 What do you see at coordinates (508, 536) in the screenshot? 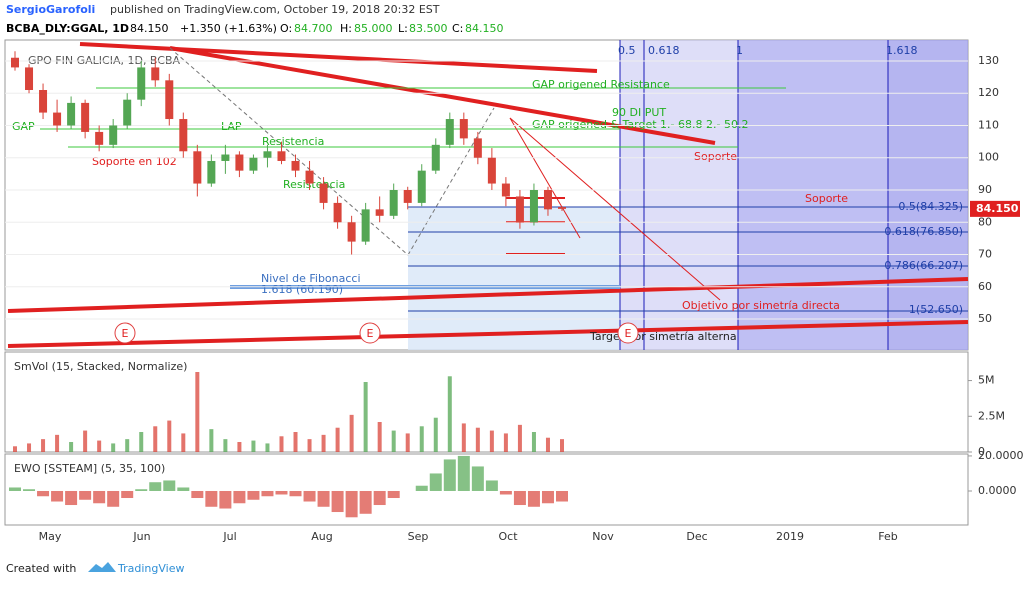
I see `x-tick-label: Oct` at bounding box center [508, 536].